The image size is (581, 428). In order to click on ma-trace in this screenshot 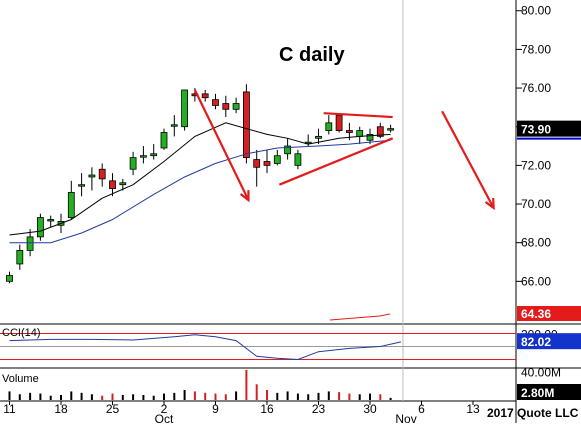, I will do `click(360, 317)`.